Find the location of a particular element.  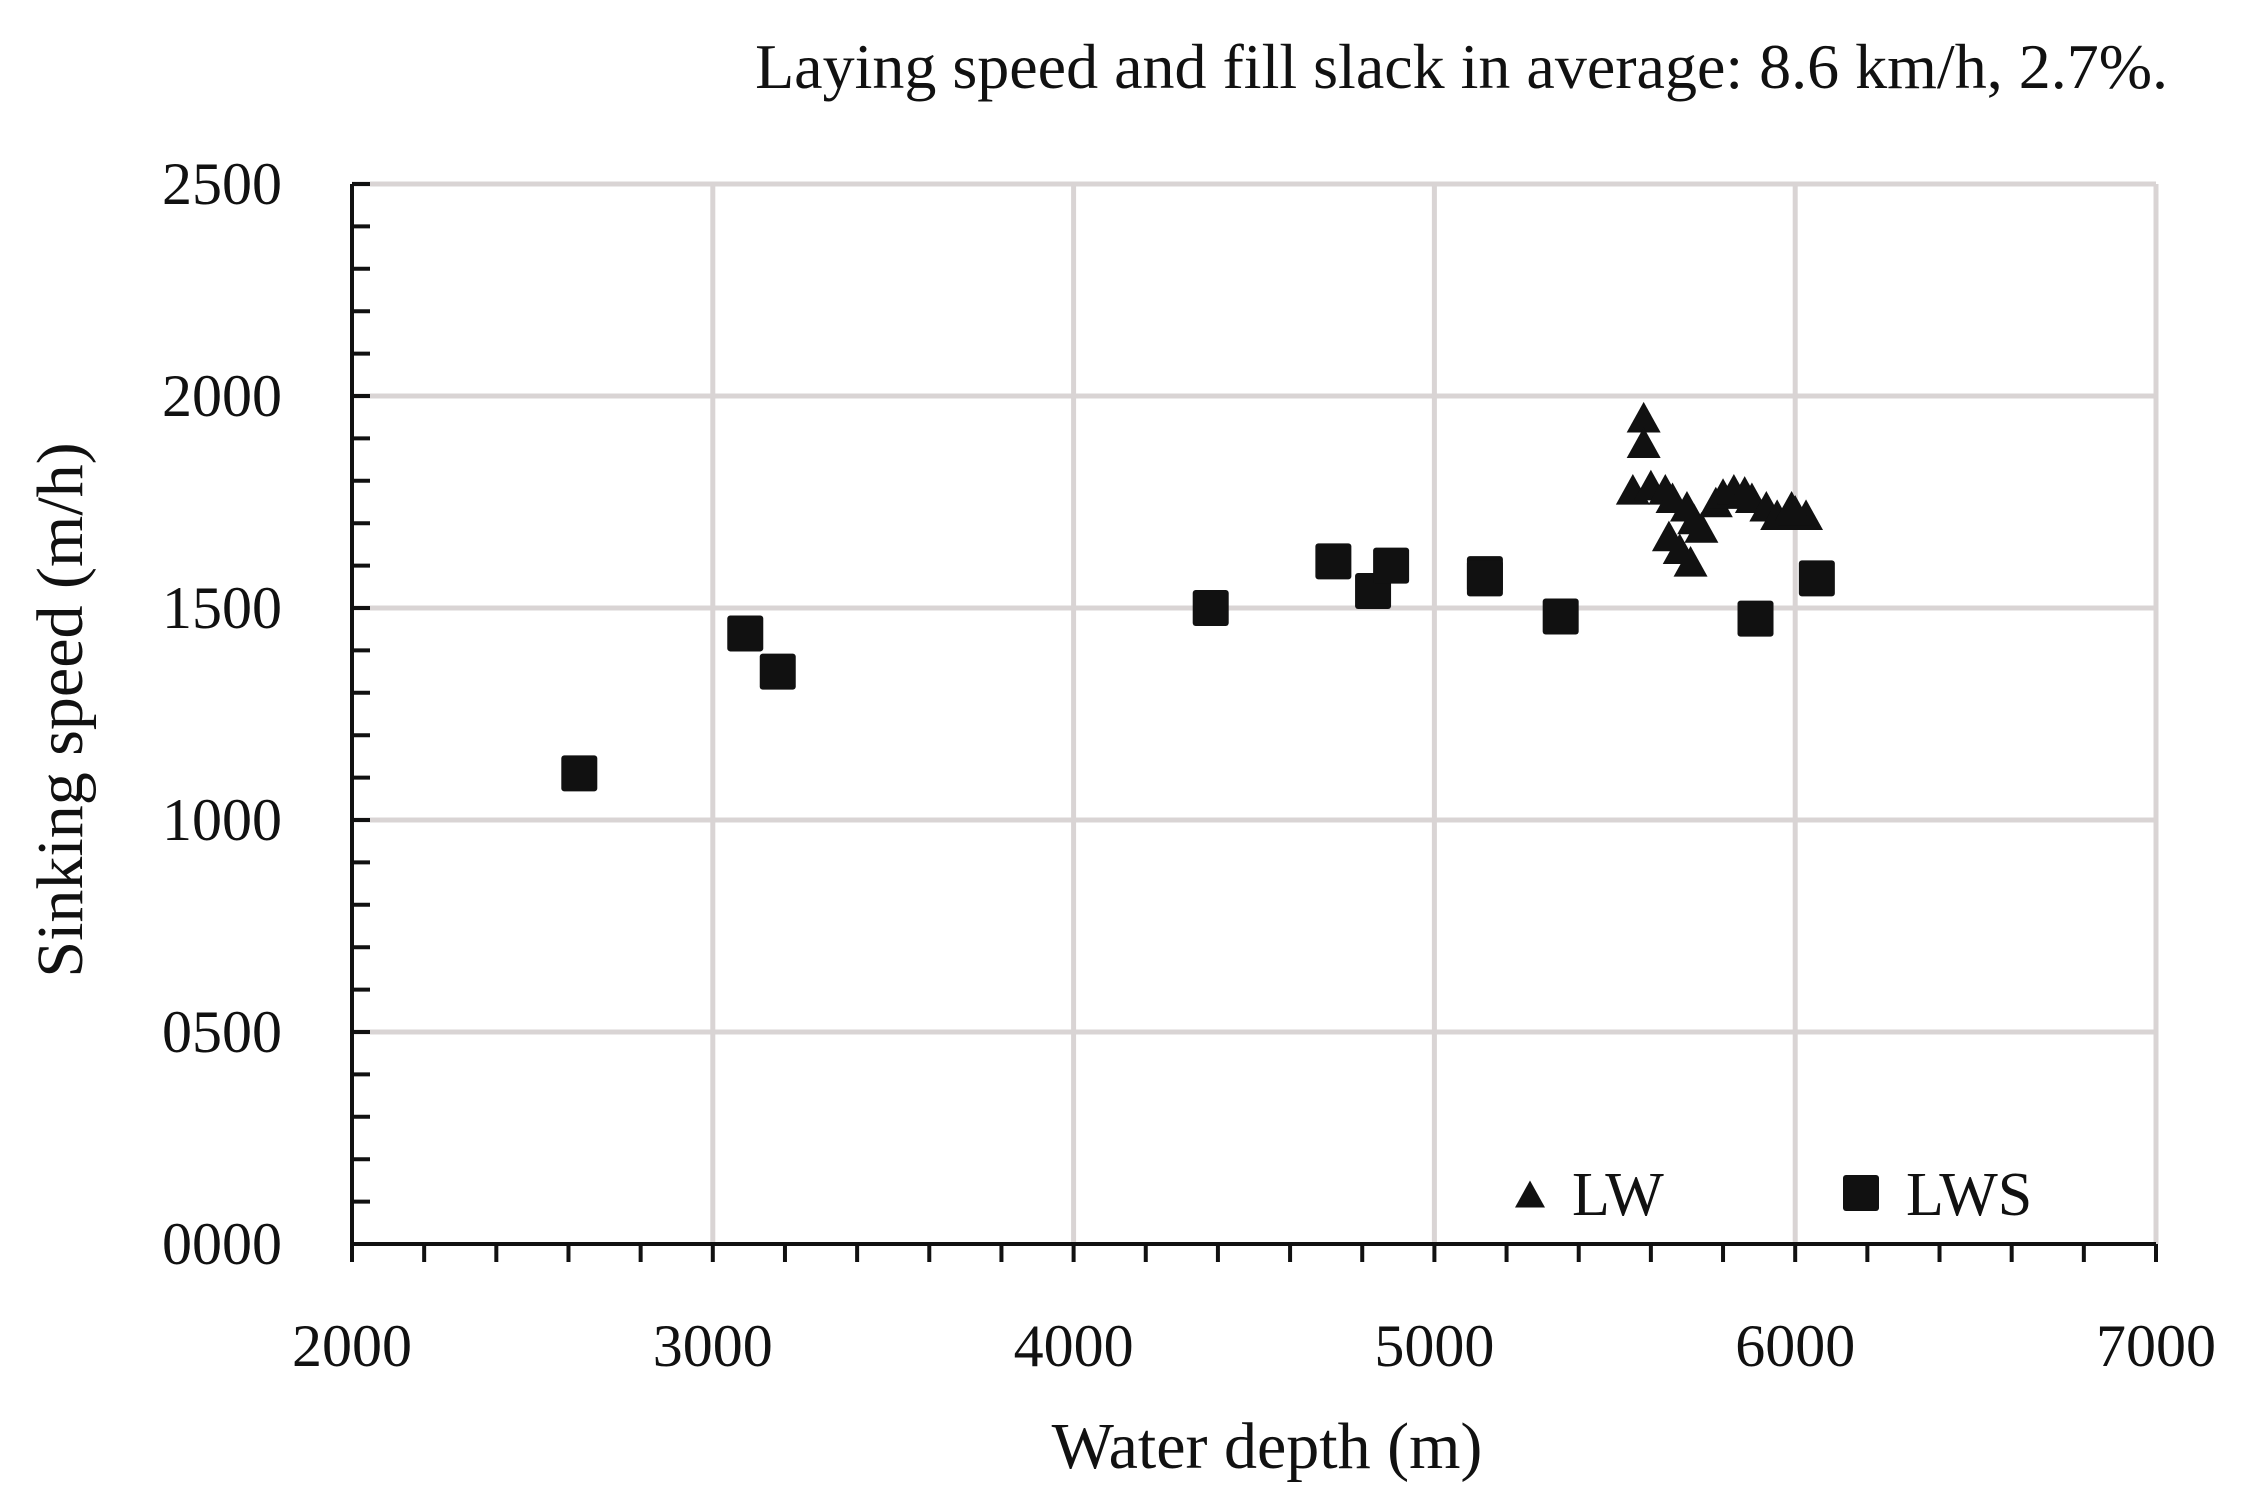

y-tick-label: 0000 is located at coordinates (222, 1244).